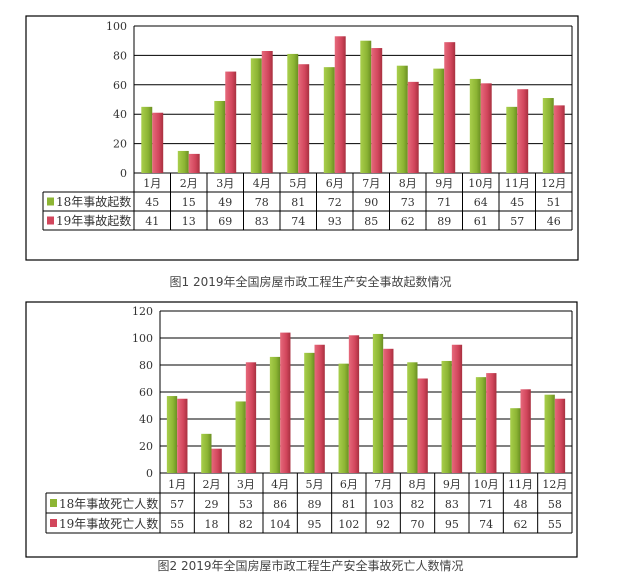 Image resolution: width=621 pixels, height=580 pixels. Describe the element at coordinates (371, 202) in the screenshot. I see `data-label: 90` at that location.